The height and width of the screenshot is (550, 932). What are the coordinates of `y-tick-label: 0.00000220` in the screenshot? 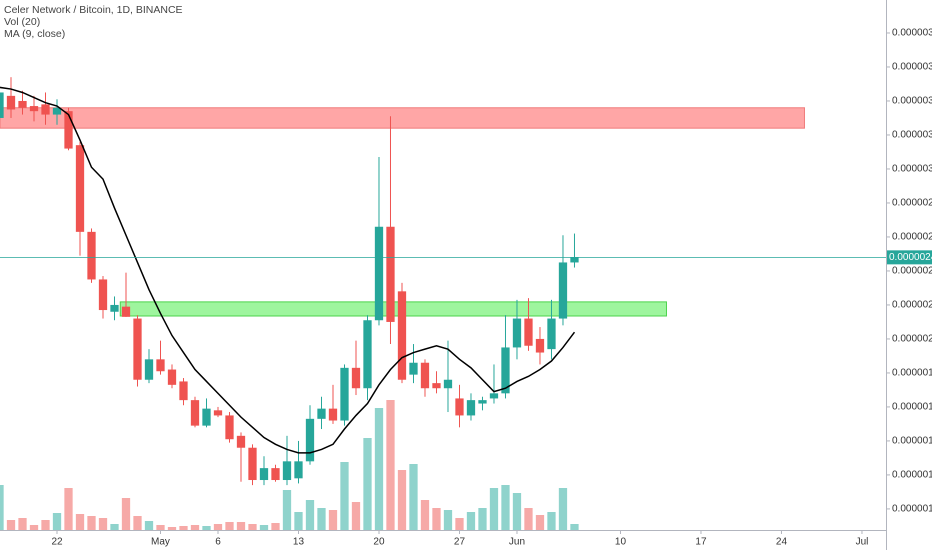 It's located at (912, 305).